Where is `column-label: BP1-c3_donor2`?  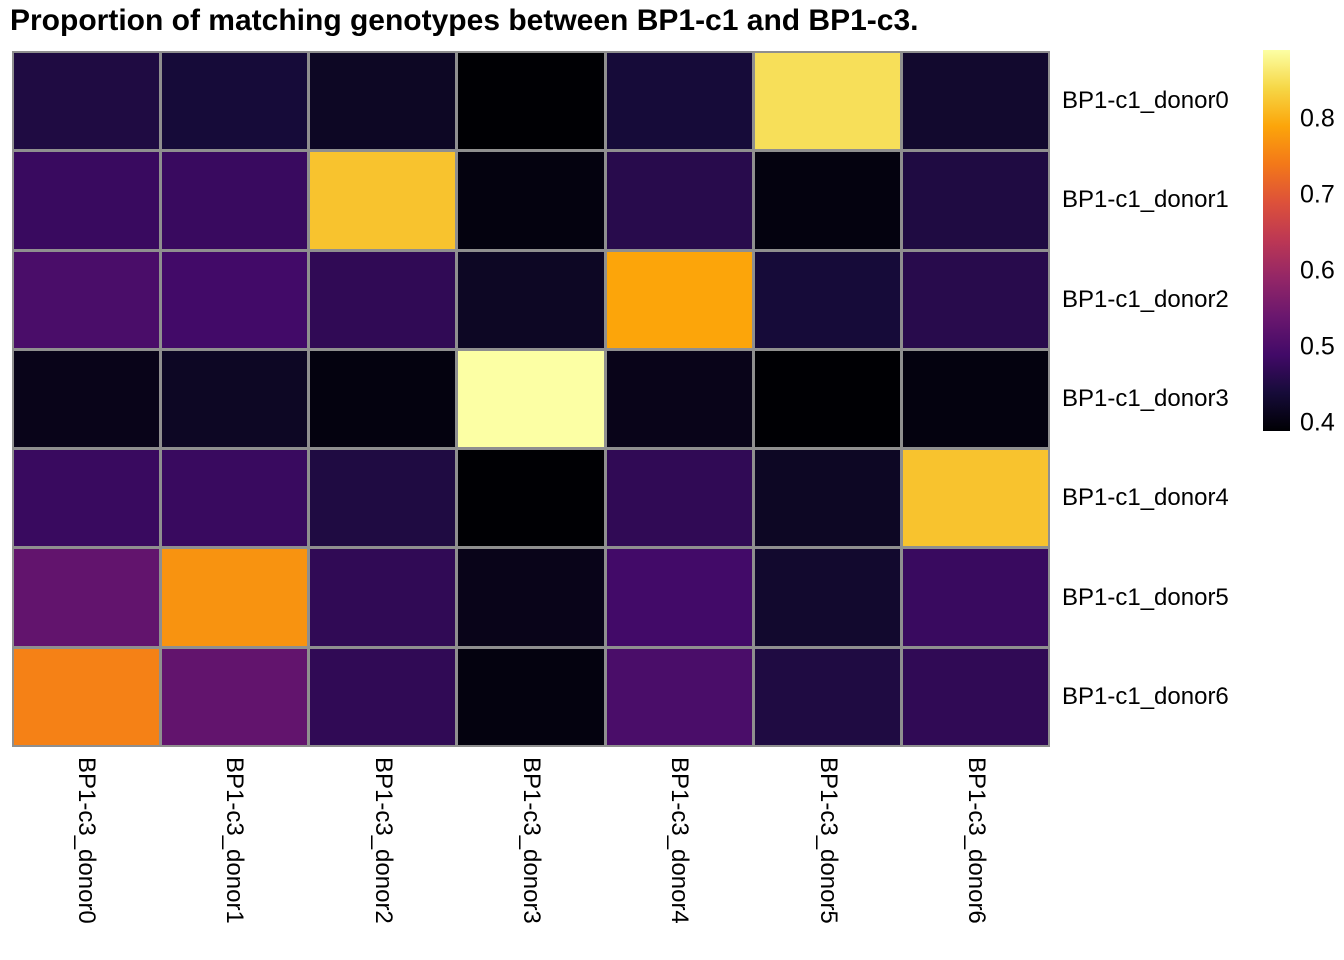
column-label: BP1-c3_donor2 is located at coordinates (383, 840).